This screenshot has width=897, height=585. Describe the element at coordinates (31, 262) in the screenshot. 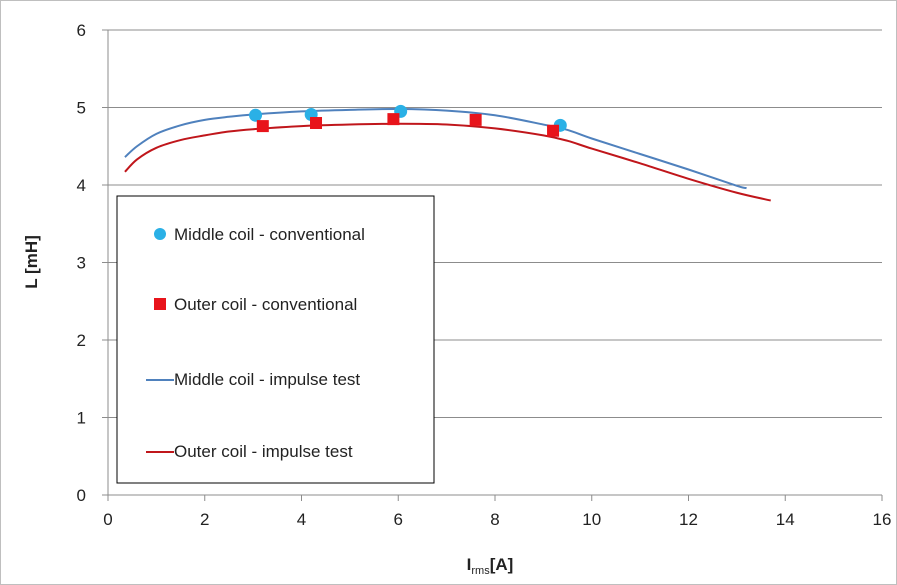

I see `y-axis-title: L [mH]` at that location.